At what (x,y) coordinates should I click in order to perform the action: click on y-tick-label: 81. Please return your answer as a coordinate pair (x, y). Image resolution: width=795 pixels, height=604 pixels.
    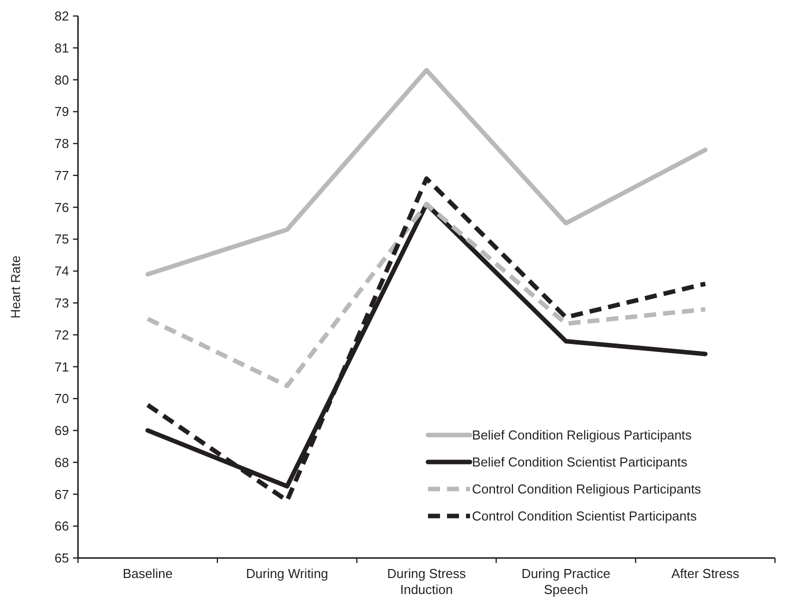
    Looking at the image, I should click on (61, 48).